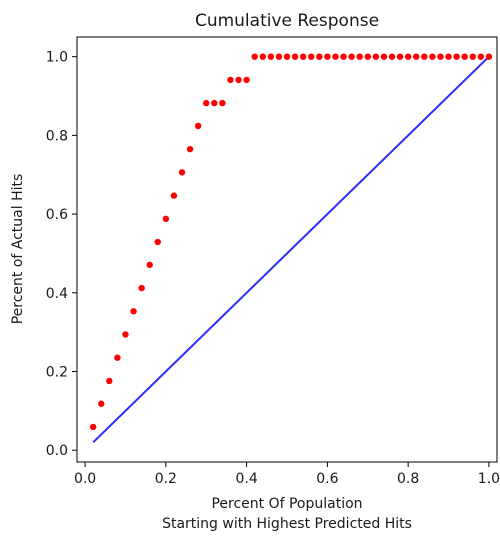  What do you see at coordinates (327, 479) in the screenshot?
I see `x-tick-label: 0.6` at bounding box center [327, 479].